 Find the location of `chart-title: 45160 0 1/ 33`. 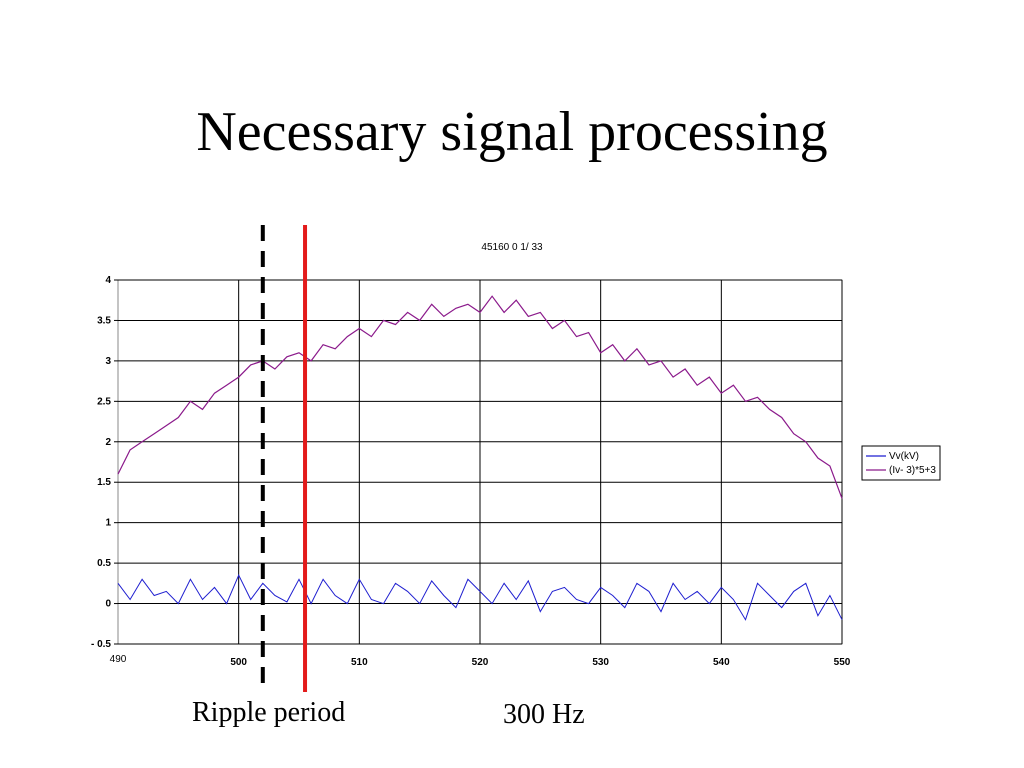

chart-title: 45160 0 1/ 33 is located at coordinates (512, 247).